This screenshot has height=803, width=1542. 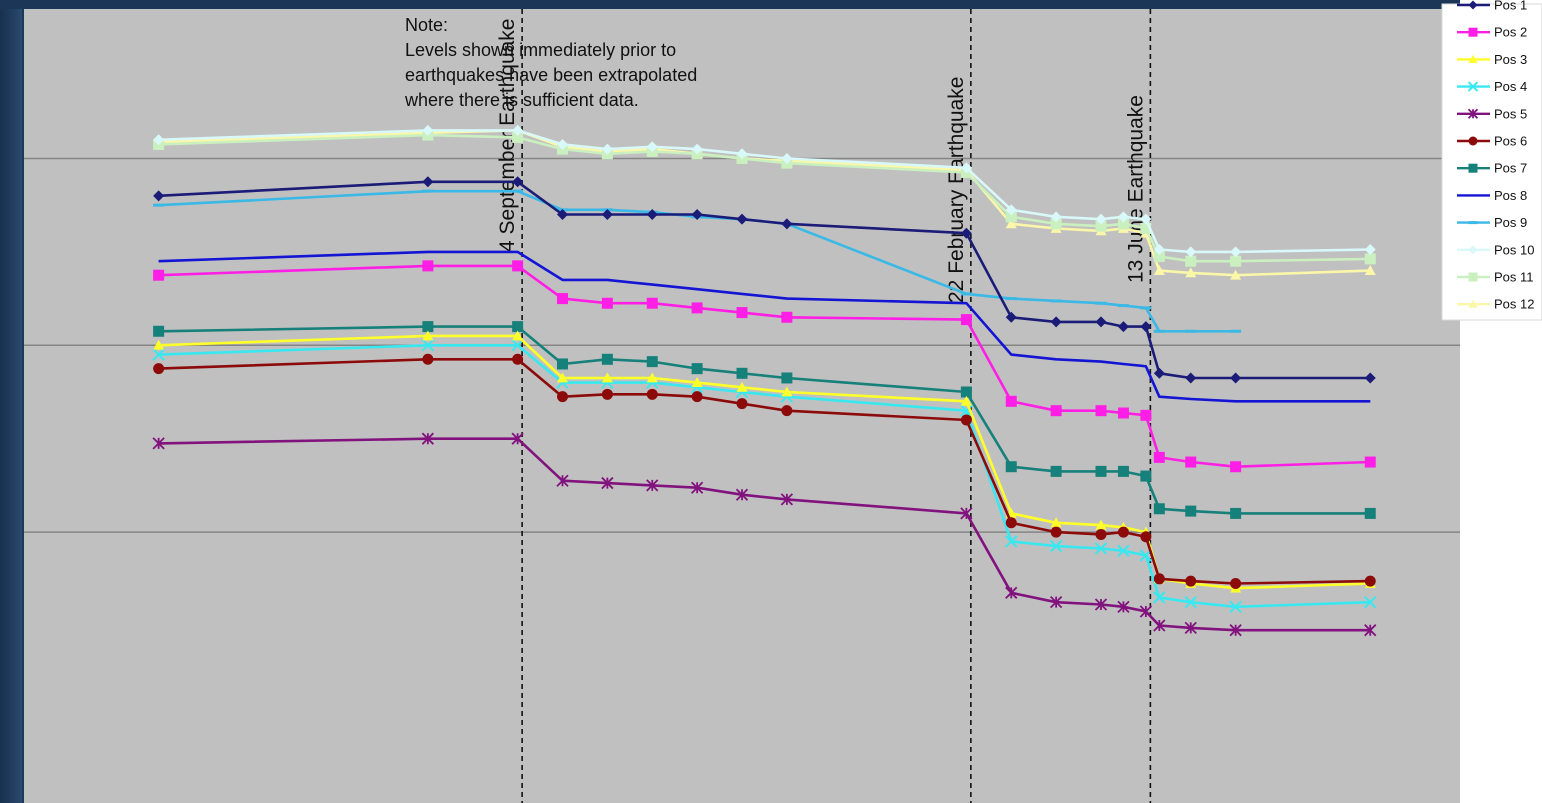 I want to click on legend-label: Pos 2, so click(x=1510, y=32).